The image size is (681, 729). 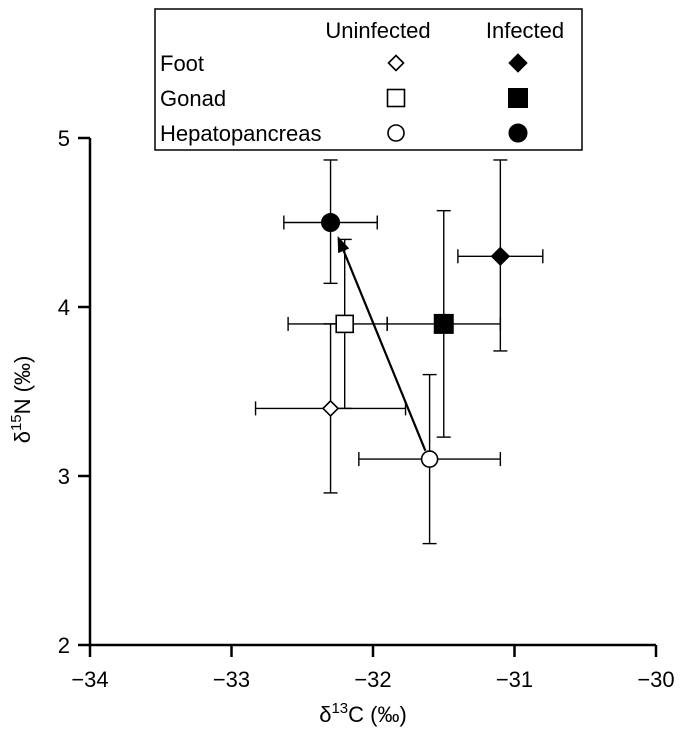 What do you see at coordinates (231, 679) in the screenshot?
I see `x-tick-label: −33` at bounding box center [231, 679].